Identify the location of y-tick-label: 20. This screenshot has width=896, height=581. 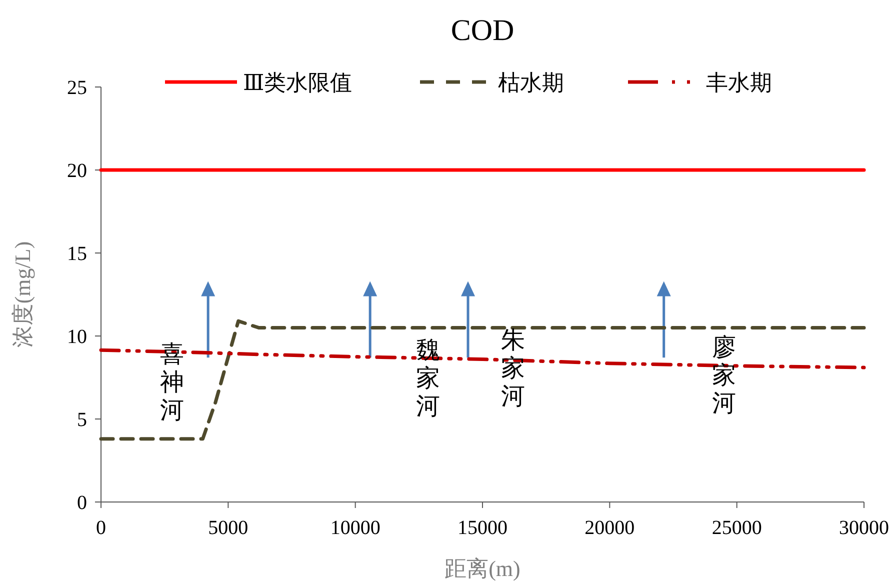
(77, 171).